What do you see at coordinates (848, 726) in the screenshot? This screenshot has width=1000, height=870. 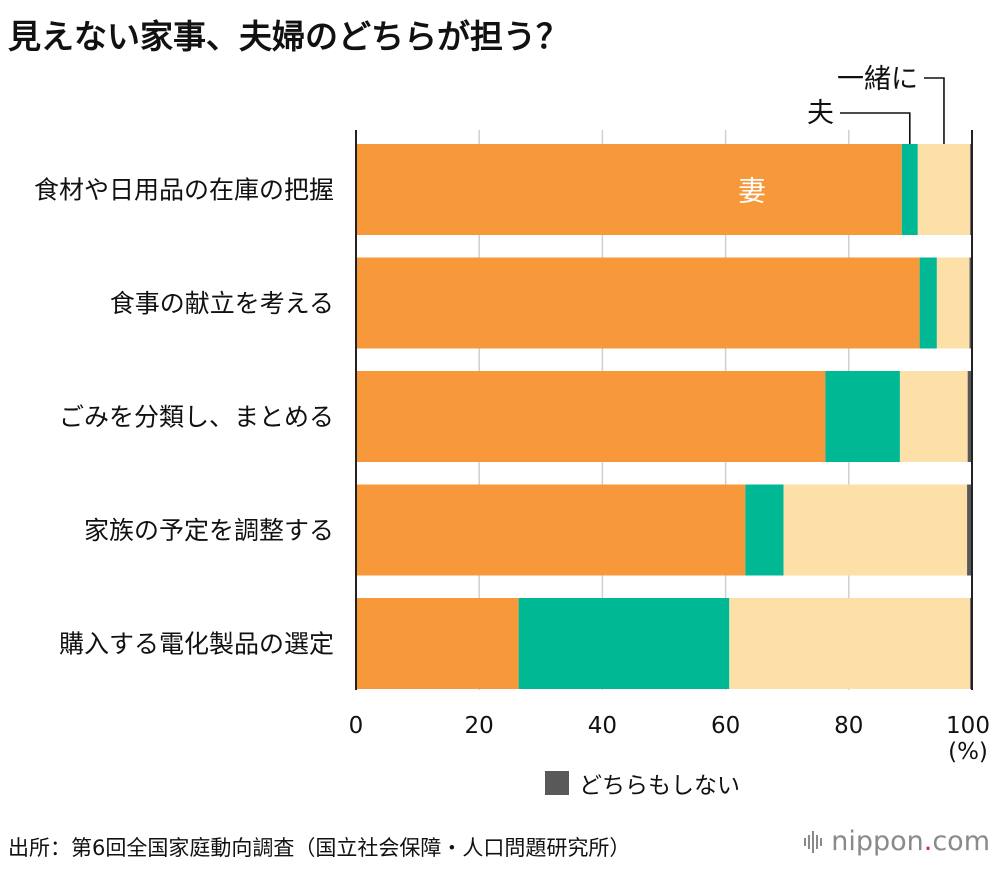 I see `x-tick-label-80: 80` at bounding box center [848, 726].